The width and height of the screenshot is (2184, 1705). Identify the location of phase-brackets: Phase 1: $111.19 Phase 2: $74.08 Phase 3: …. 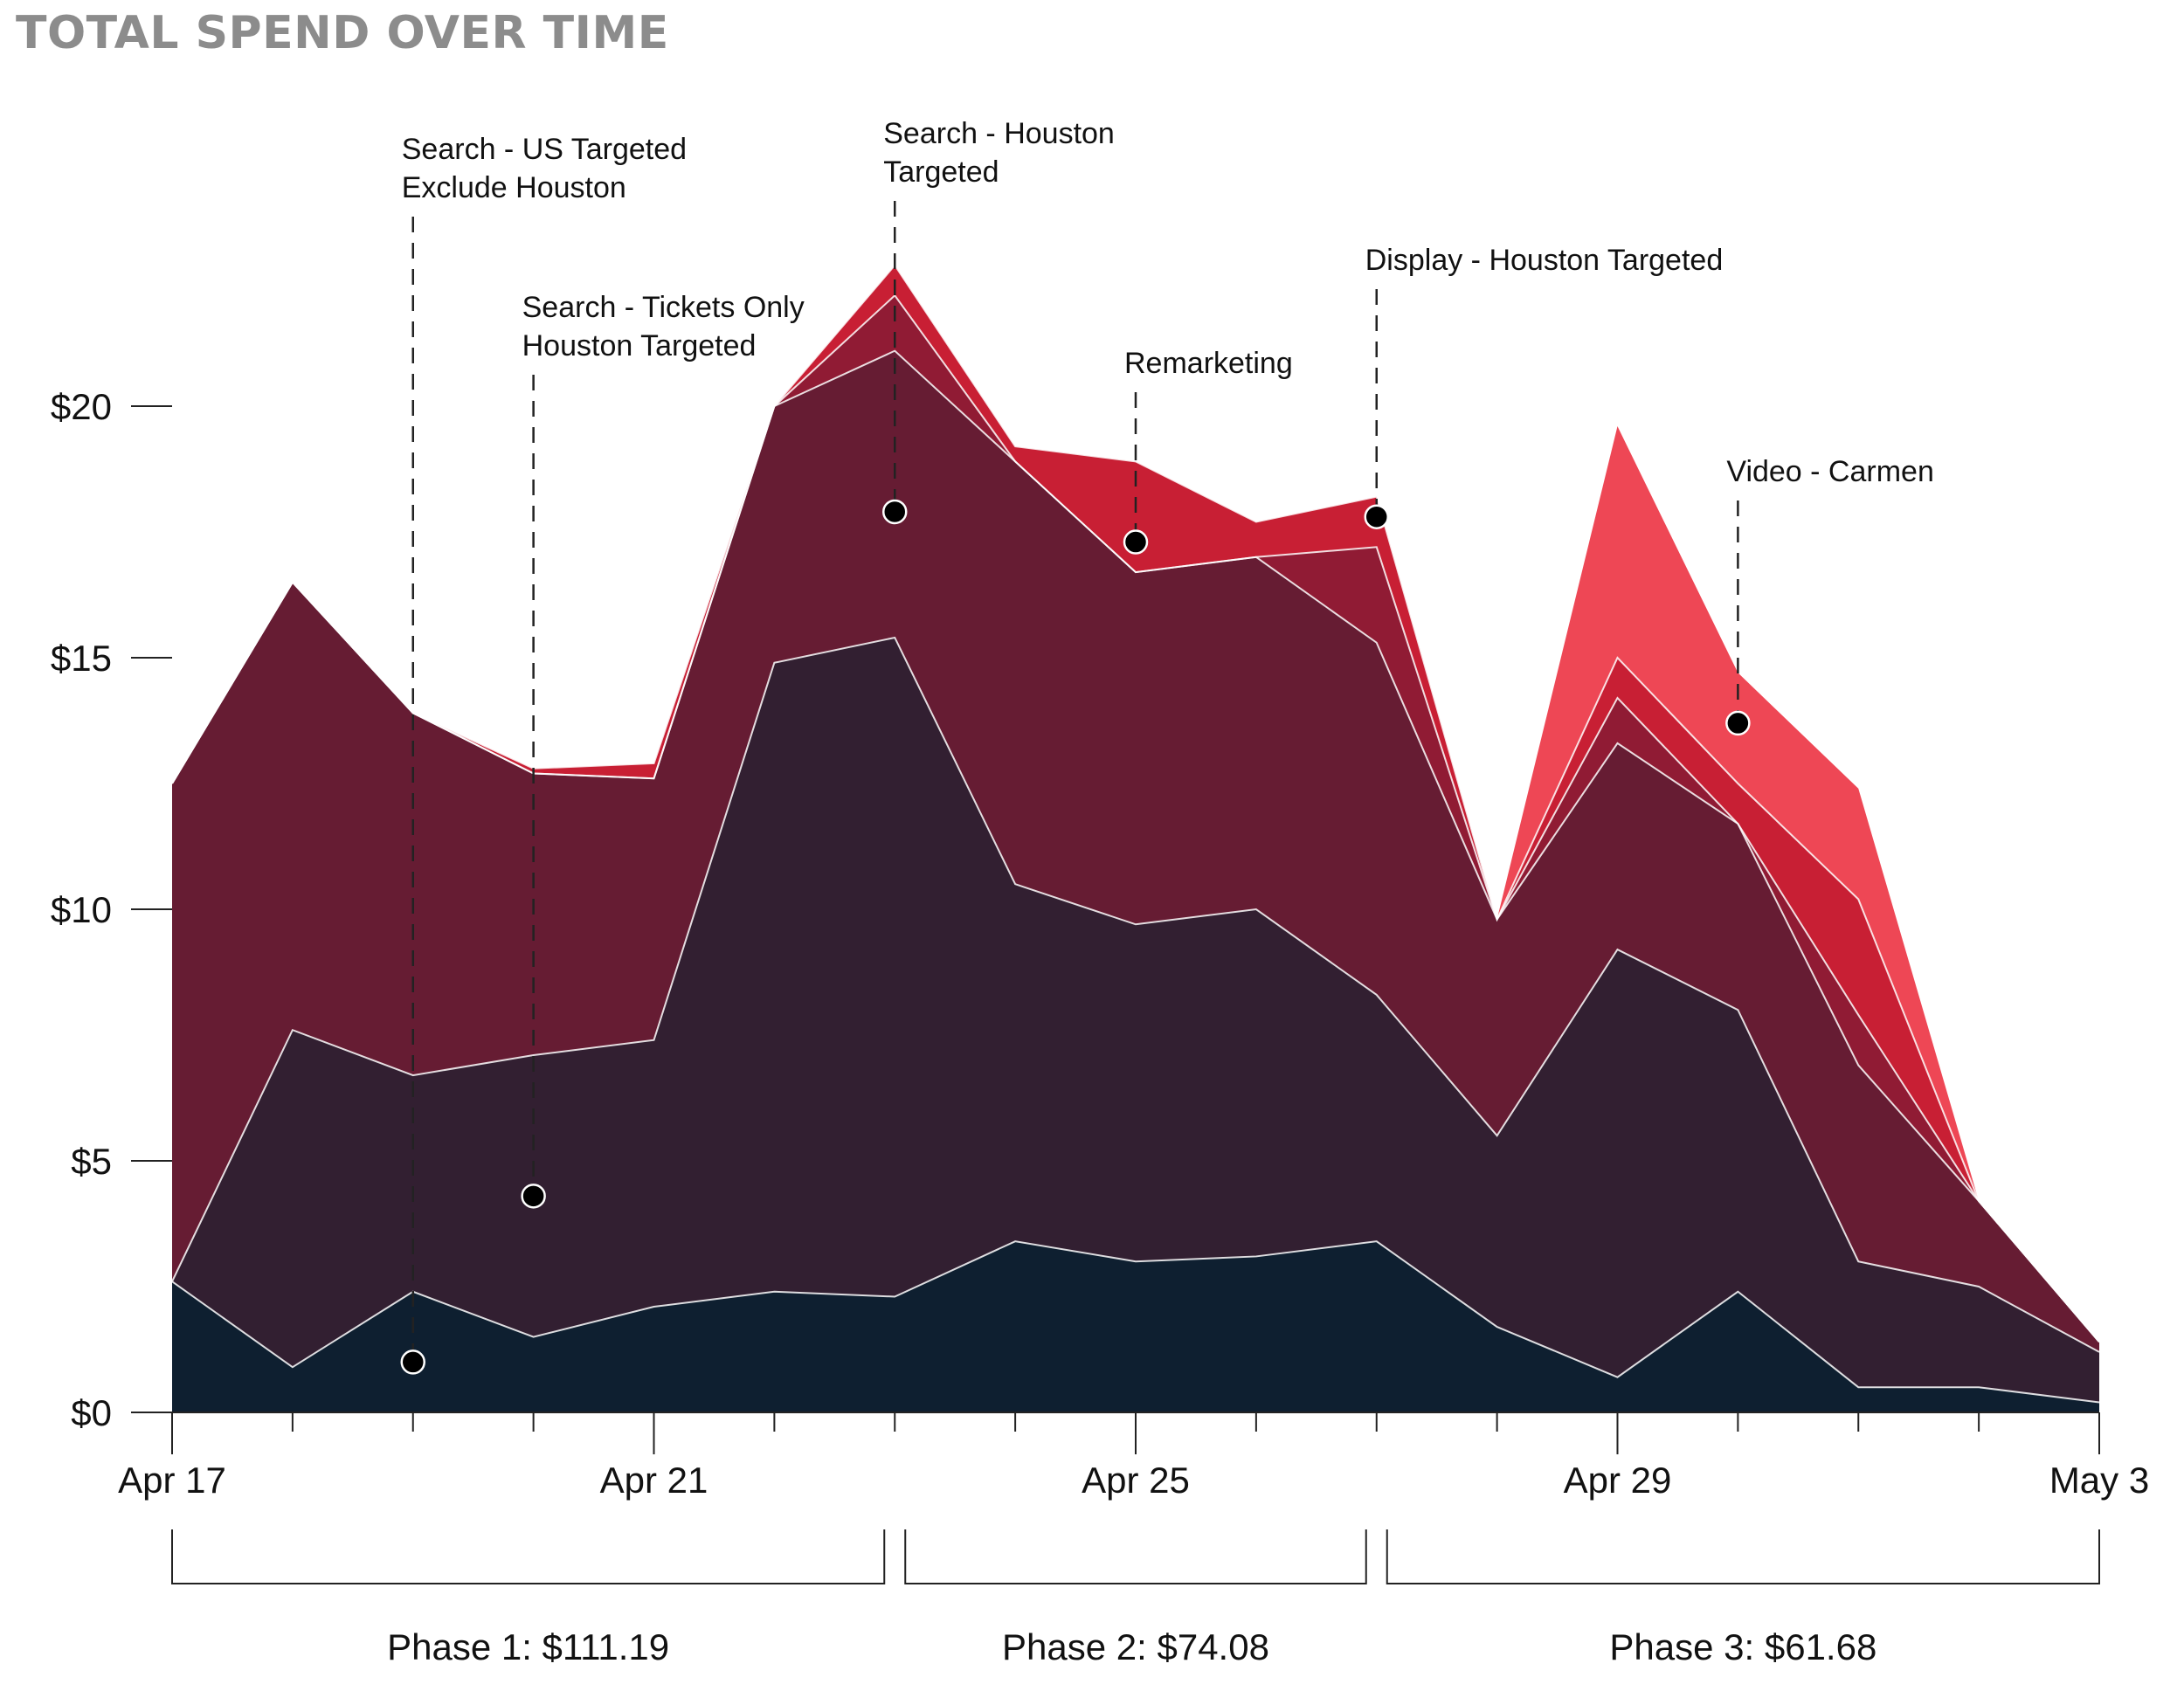
(1135, 1598).